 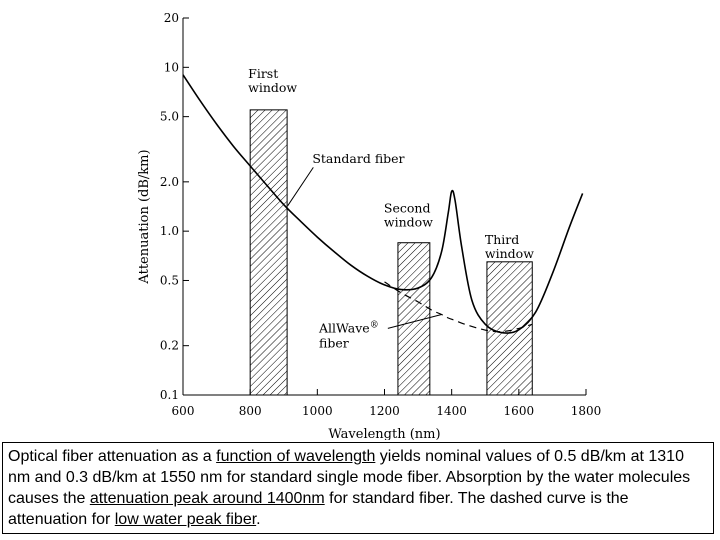 What do you see at coordinates (169, 346) in the screenshot?
I see `y-tick-label: 0.2` at bounding box center [169, 346].